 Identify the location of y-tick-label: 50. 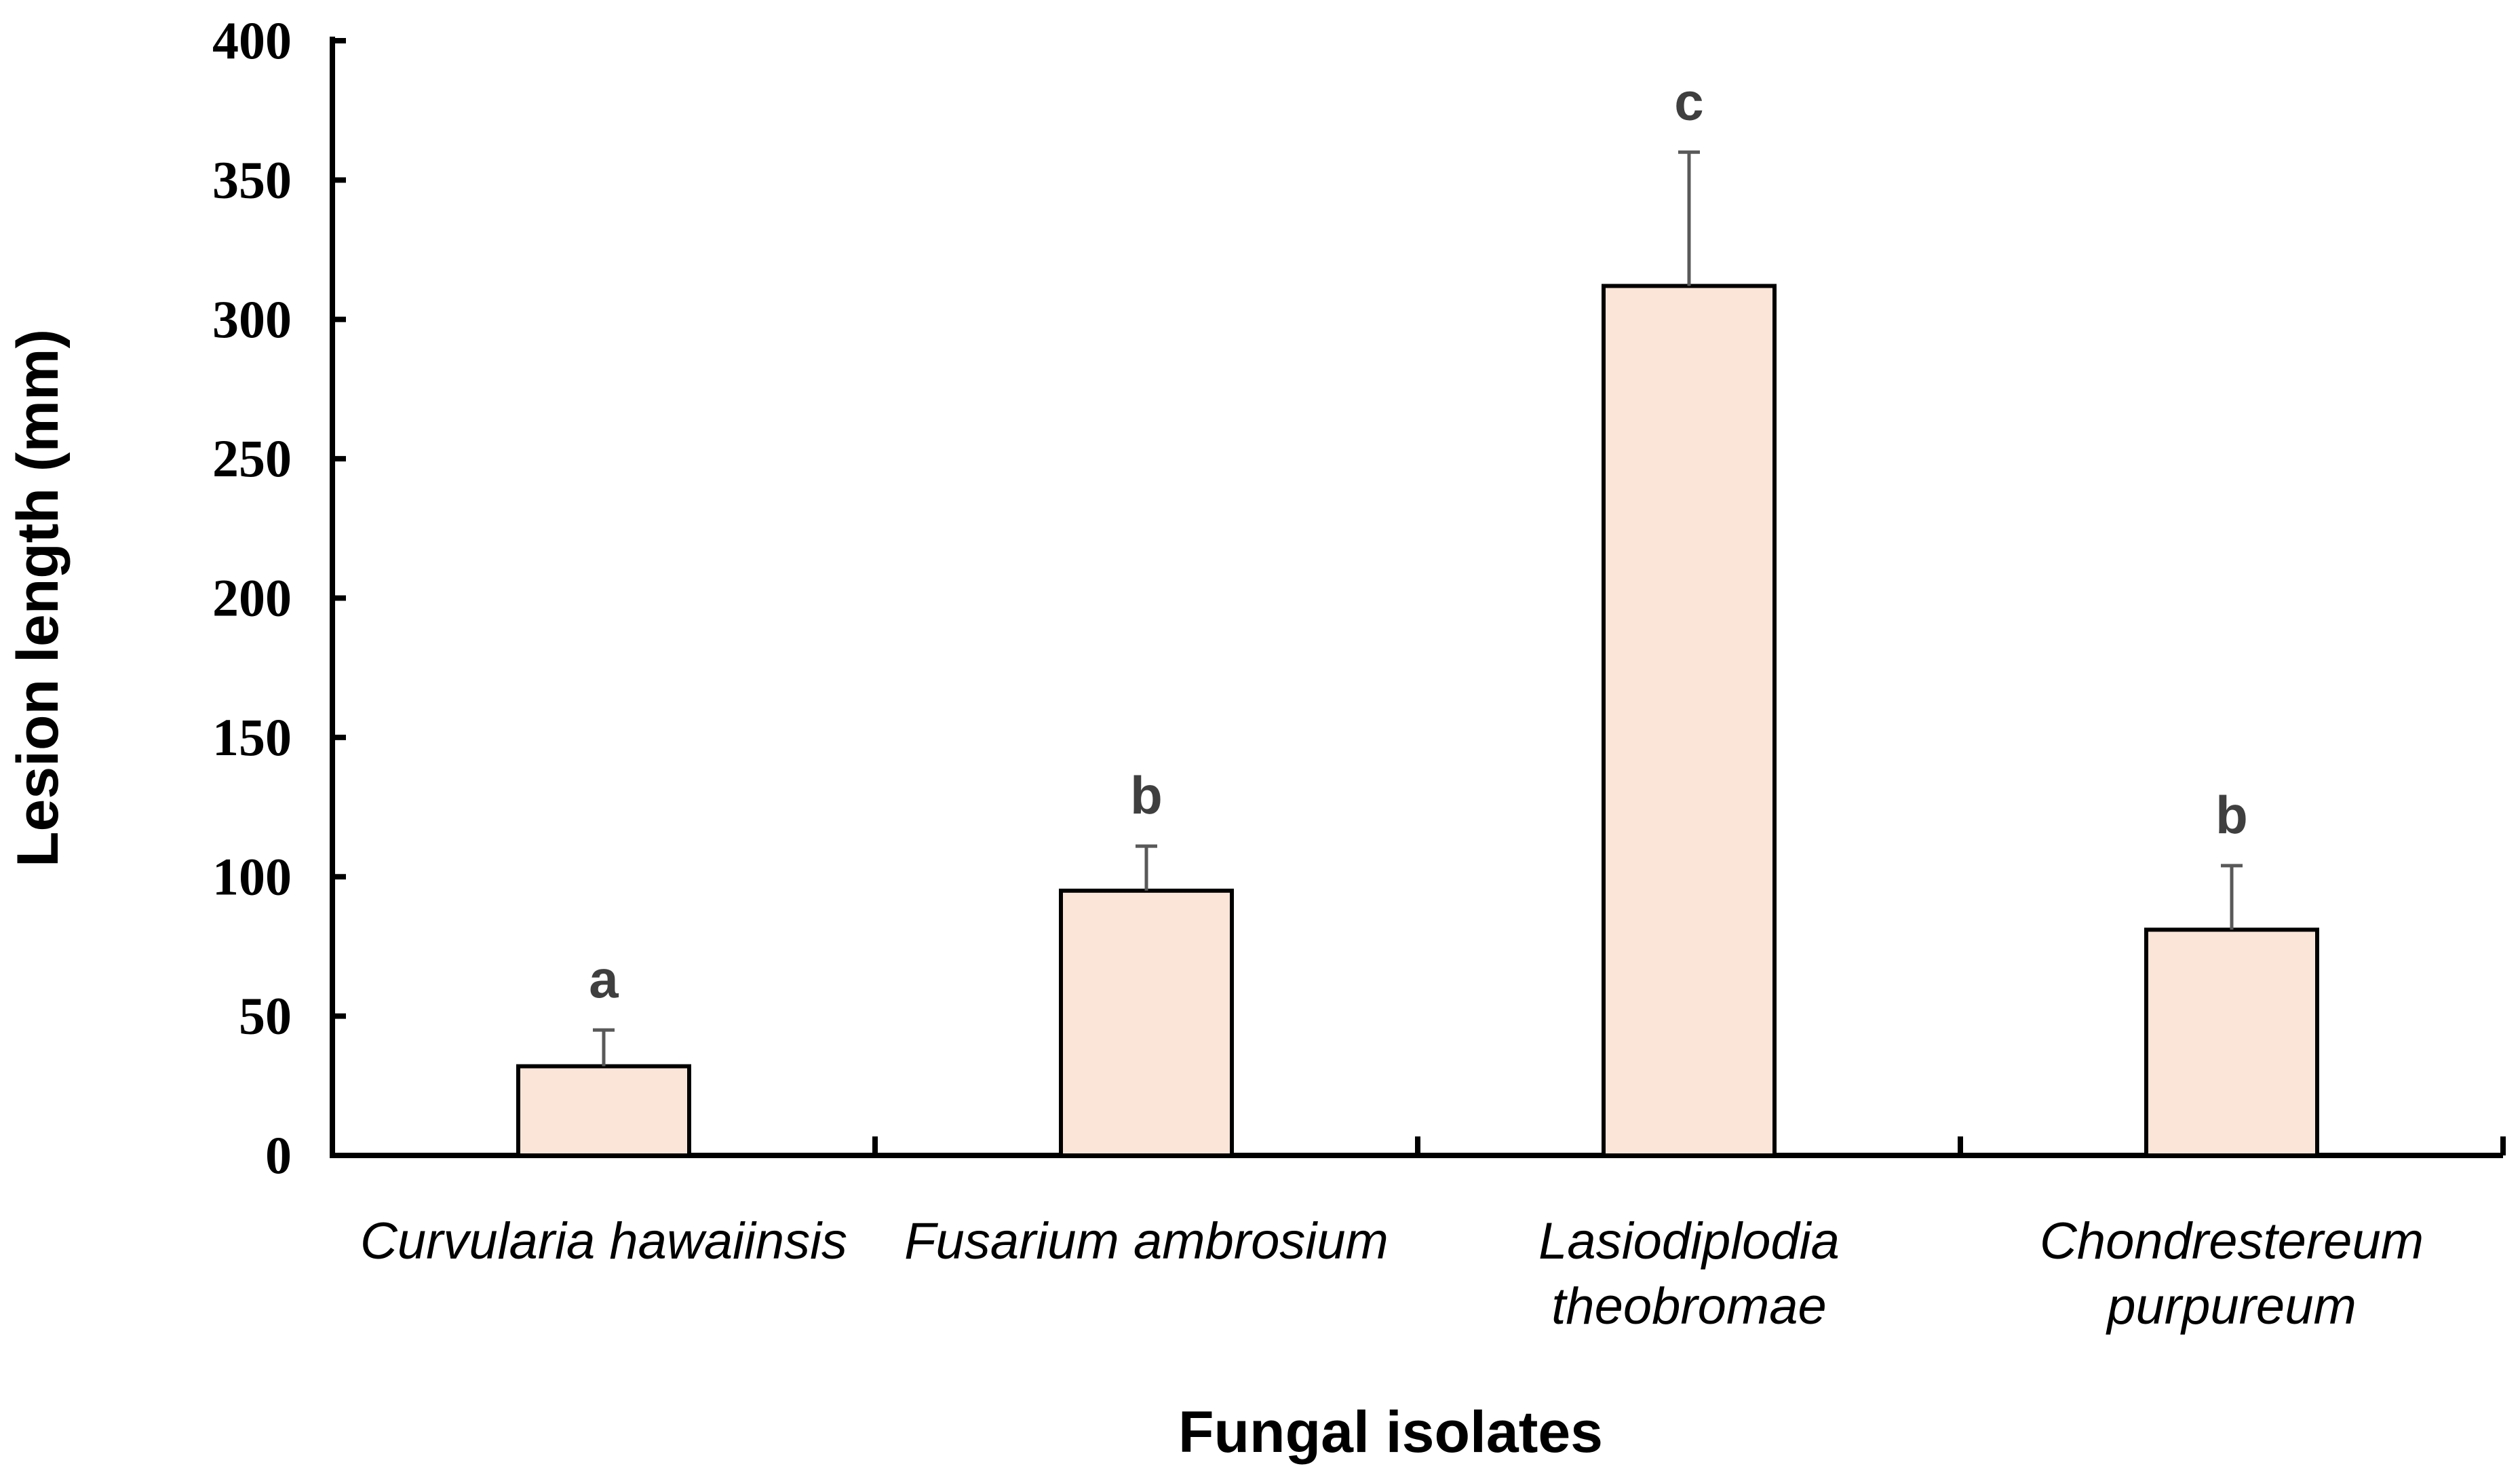
(265, 1016).